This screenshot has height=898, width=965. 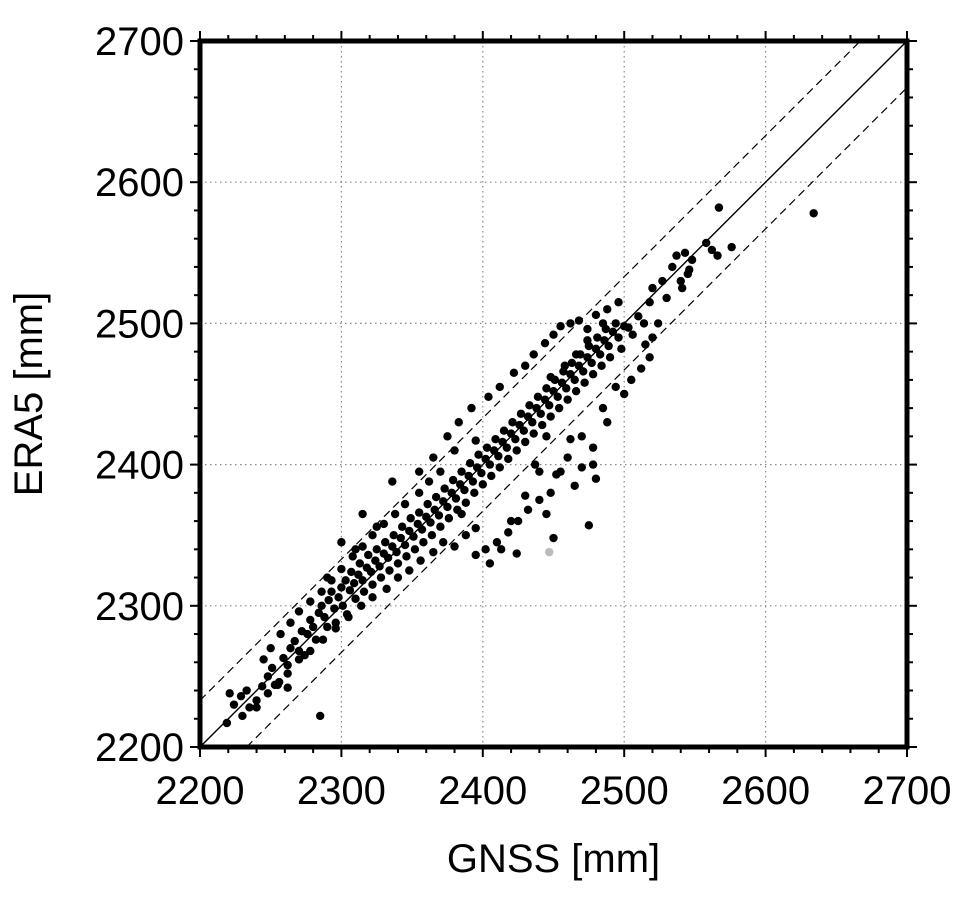 I want to click on y-tick-label: 2600, so click(x=139, y=183).